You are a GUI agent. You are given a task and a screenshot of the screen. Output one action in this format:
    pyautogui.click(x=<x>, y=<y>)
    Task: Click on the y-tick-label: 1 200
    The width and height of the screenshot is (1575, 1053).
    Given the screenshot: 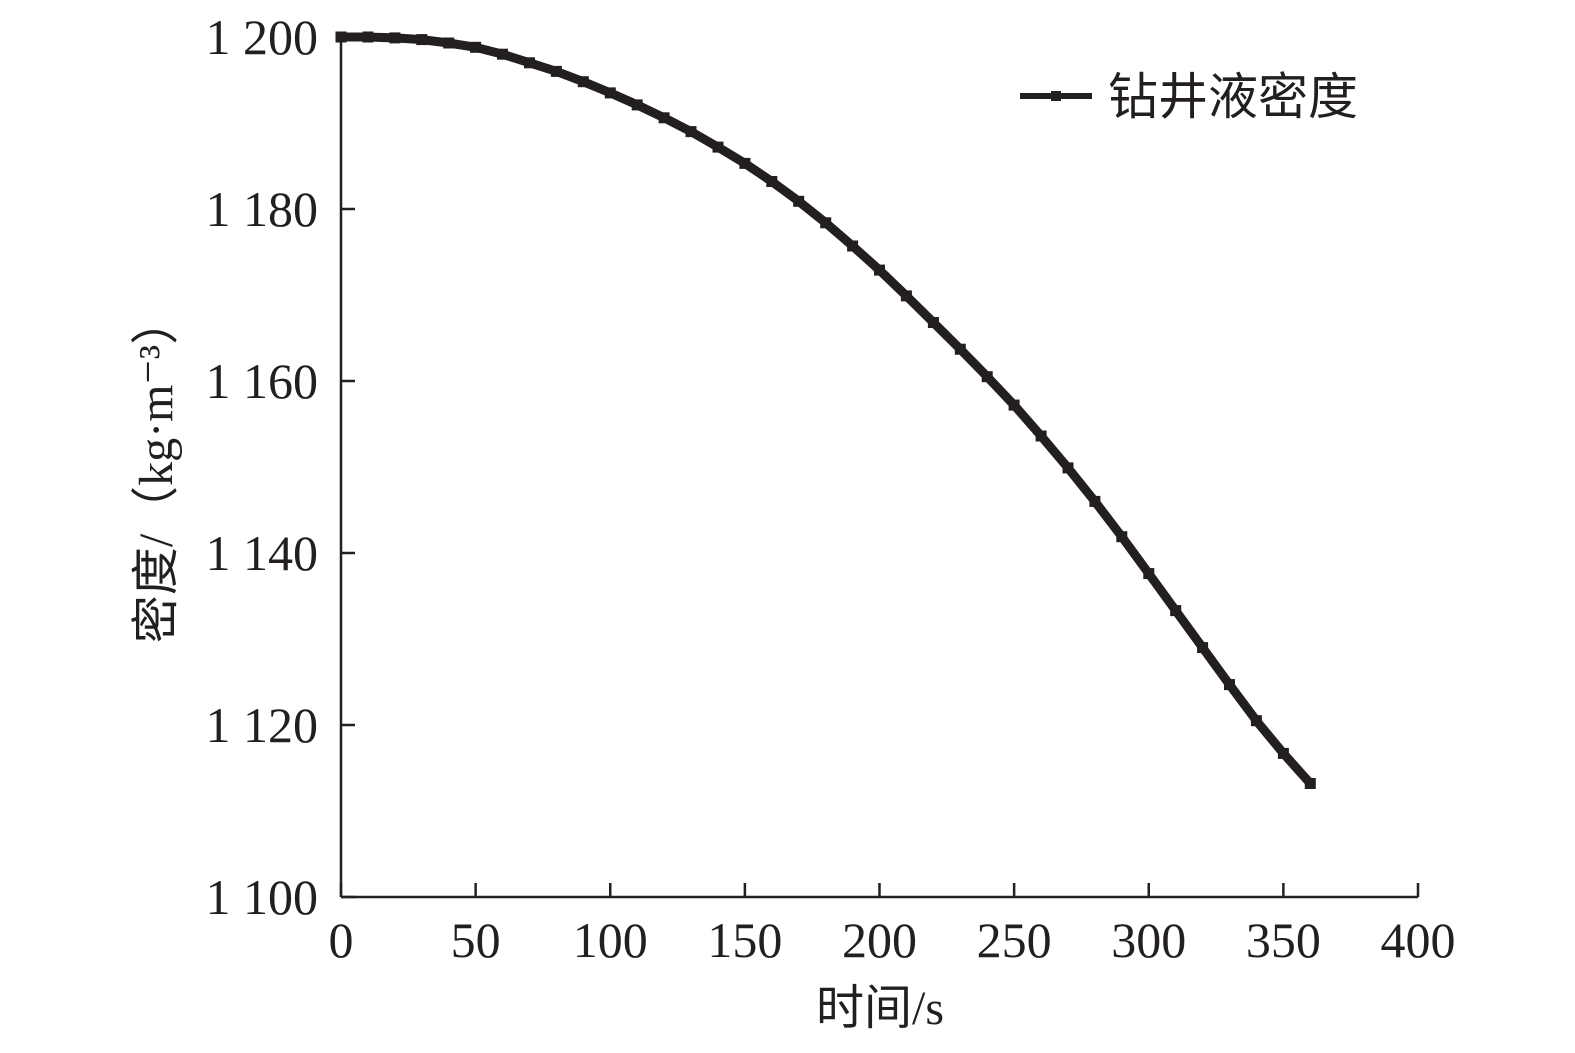 What is the action you would take?
    pyautogui.click(x=262, y=37)
    